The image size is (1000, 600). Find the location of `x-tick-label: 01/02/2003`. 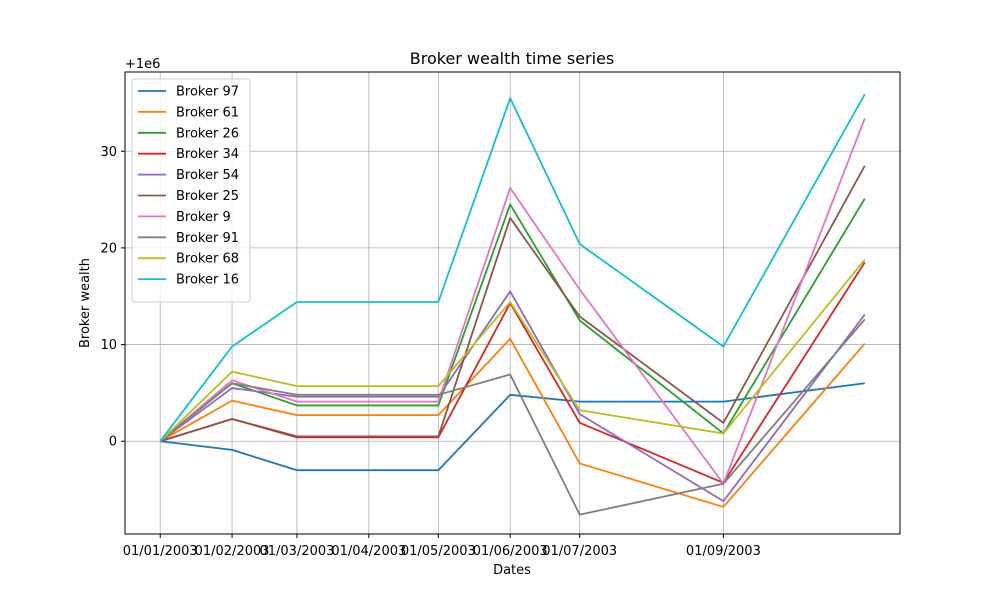

x-tick-label: 01/02/2003 is located at coordinates (232, 551).